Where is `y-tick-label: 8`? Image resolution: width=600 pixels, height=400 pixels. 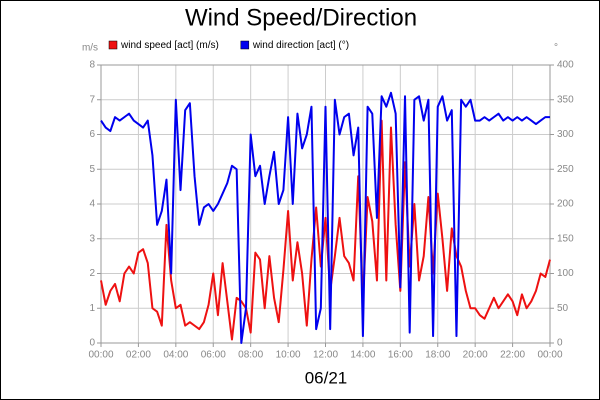
y-tick-label: 8 is located at coordinates (92, 65).